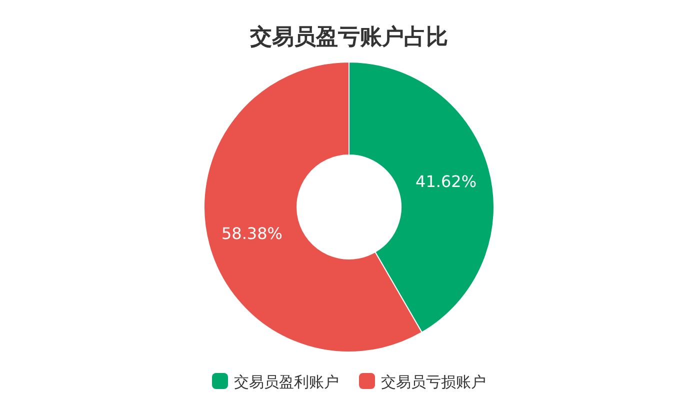  I want to click on data-label: 41.62%, so click(446, 181).